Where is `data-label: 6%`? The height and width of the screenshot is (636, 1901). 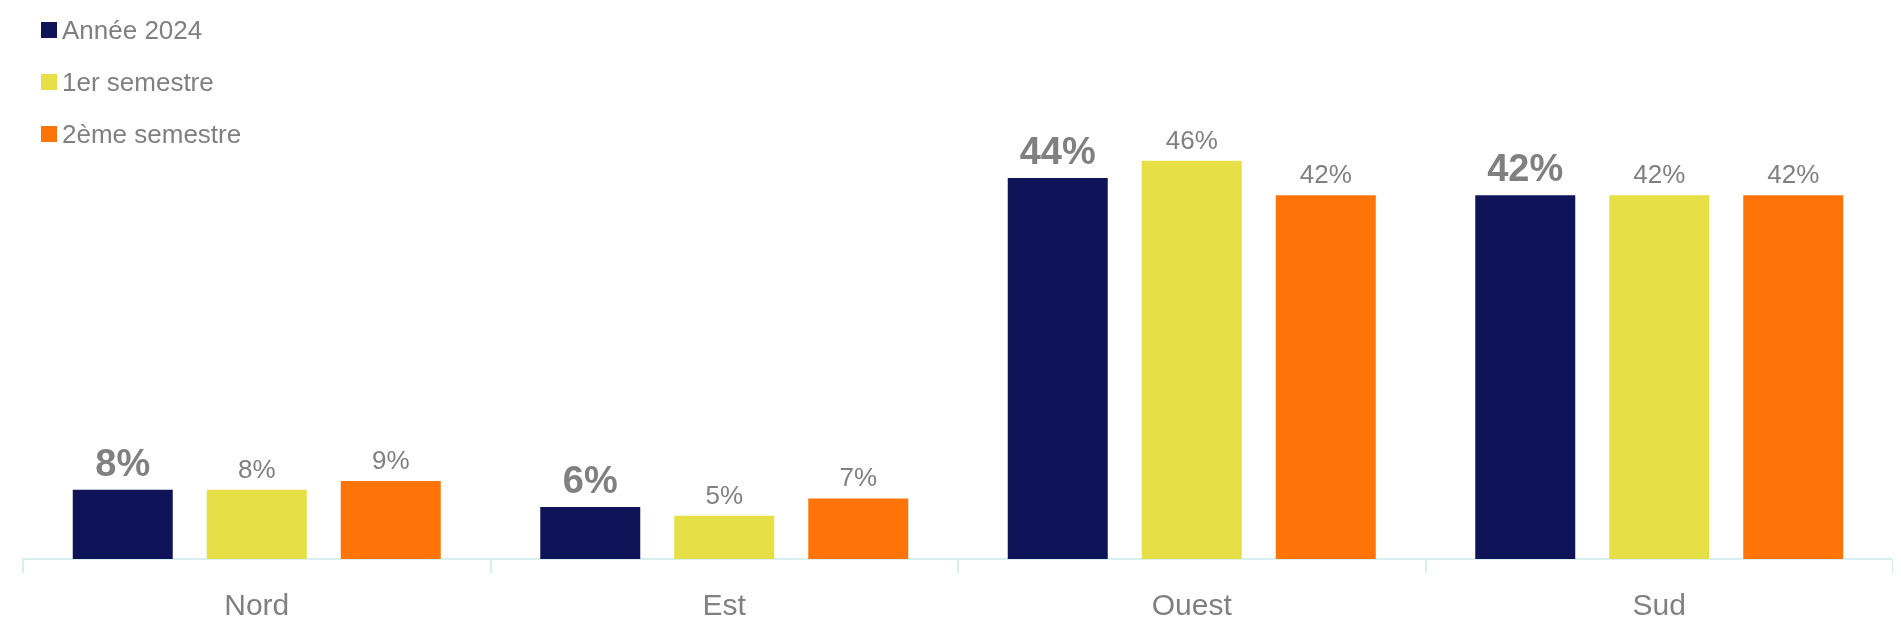 data-label: 6% is located at coordinates (590, 480).